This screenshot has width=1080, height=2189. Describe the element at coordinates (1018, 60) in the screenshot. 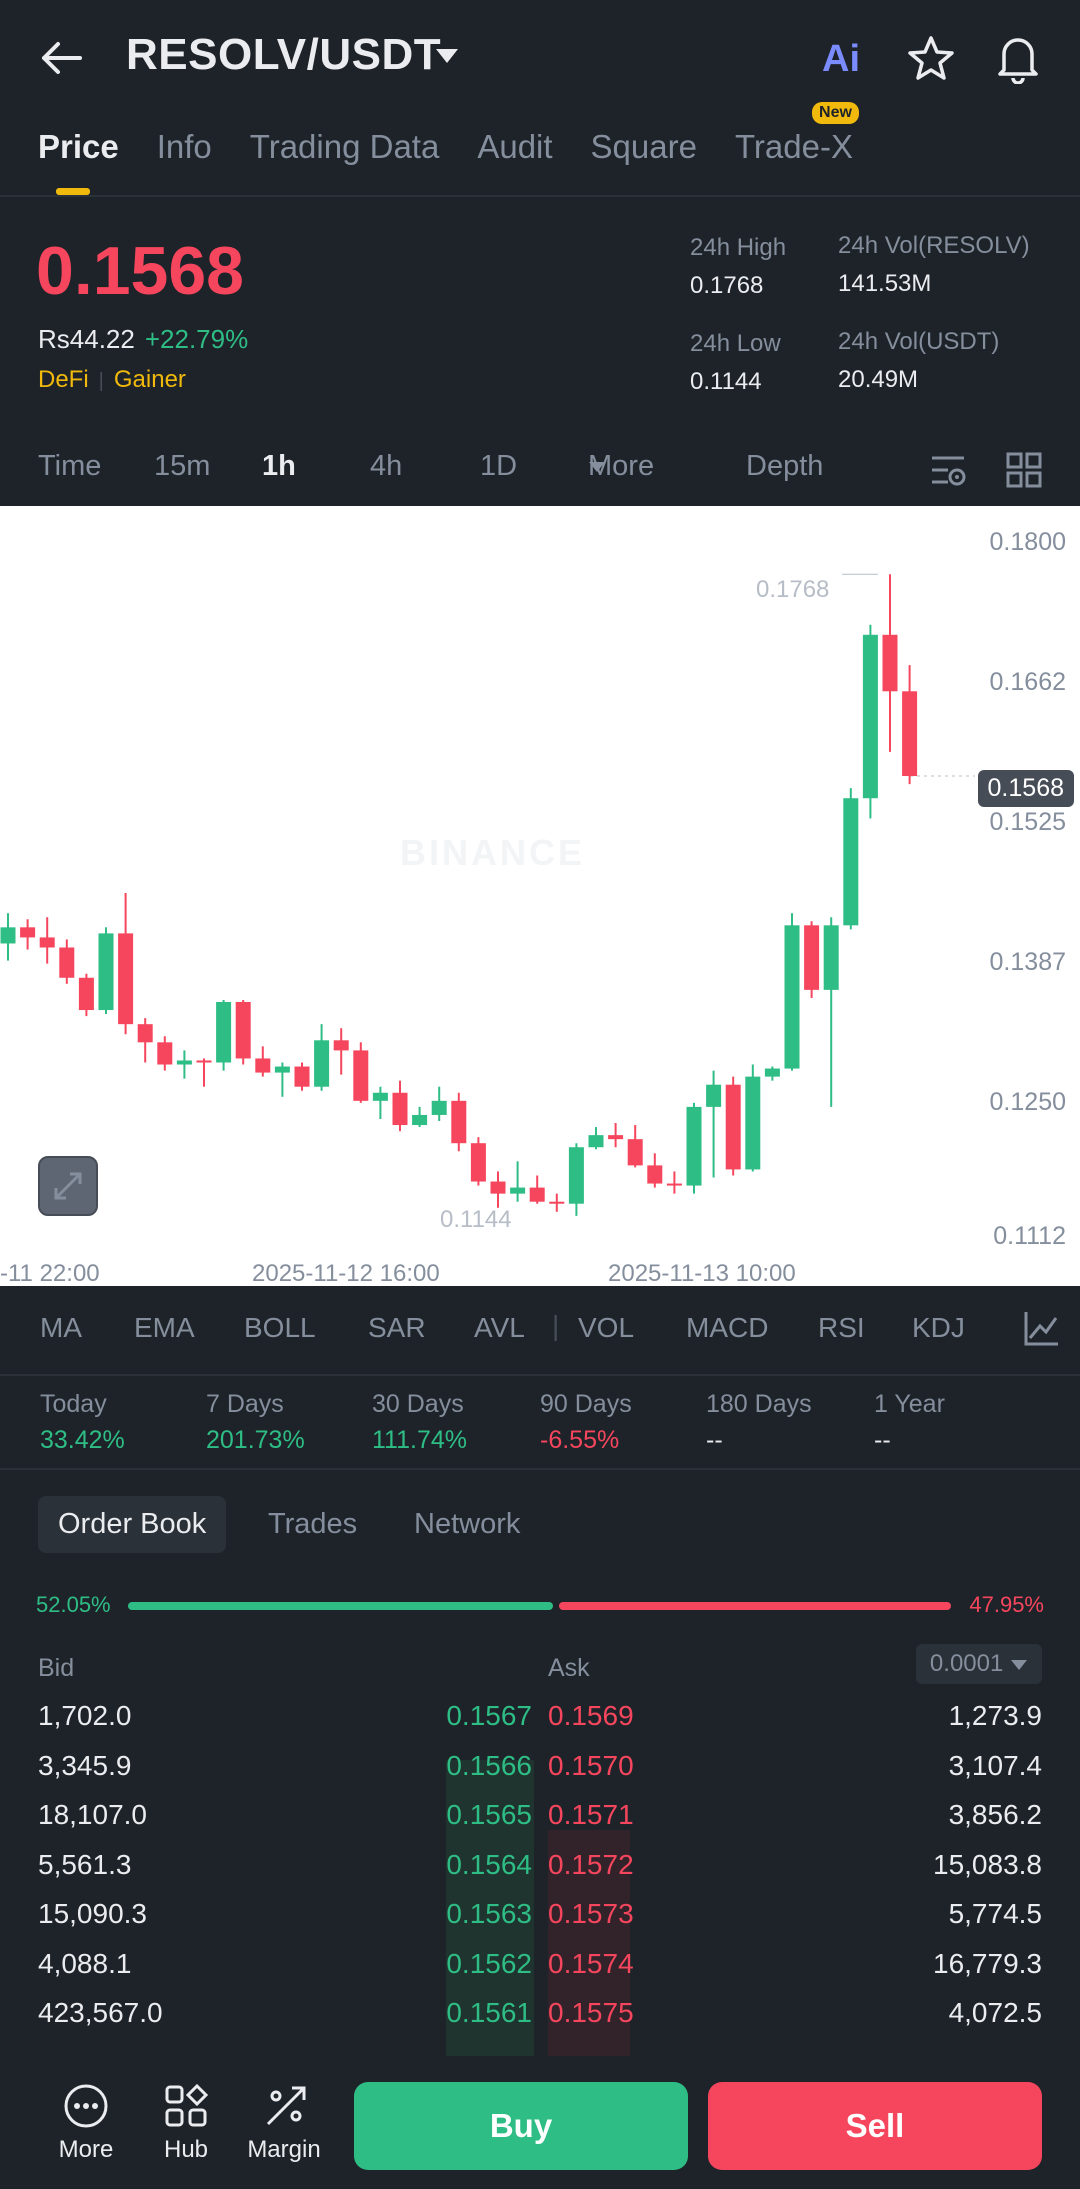

I see `bell-alert-icon` at that location.